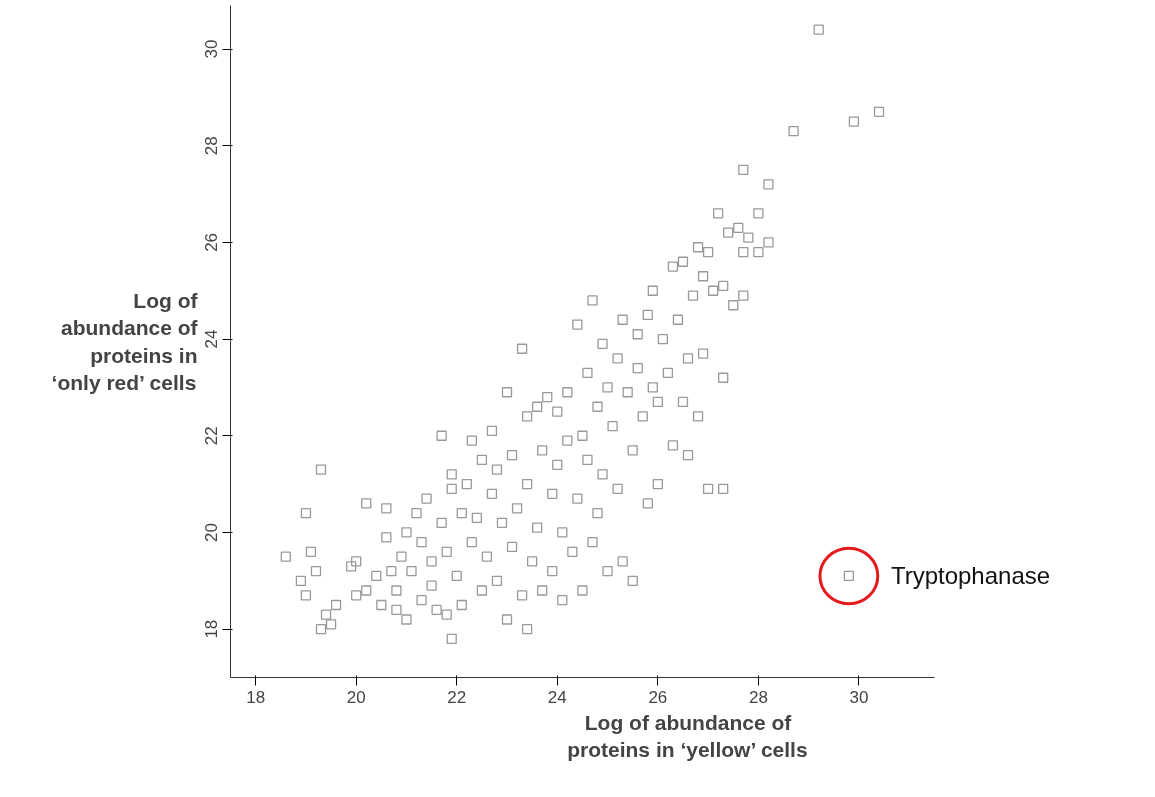 Image resolution: width=1155 pixels, height=797 pixels. What do you see at coordinates (758, 697) in the screenshot?
I see `x-tick-label: 28` at bounding box center [758, 697].